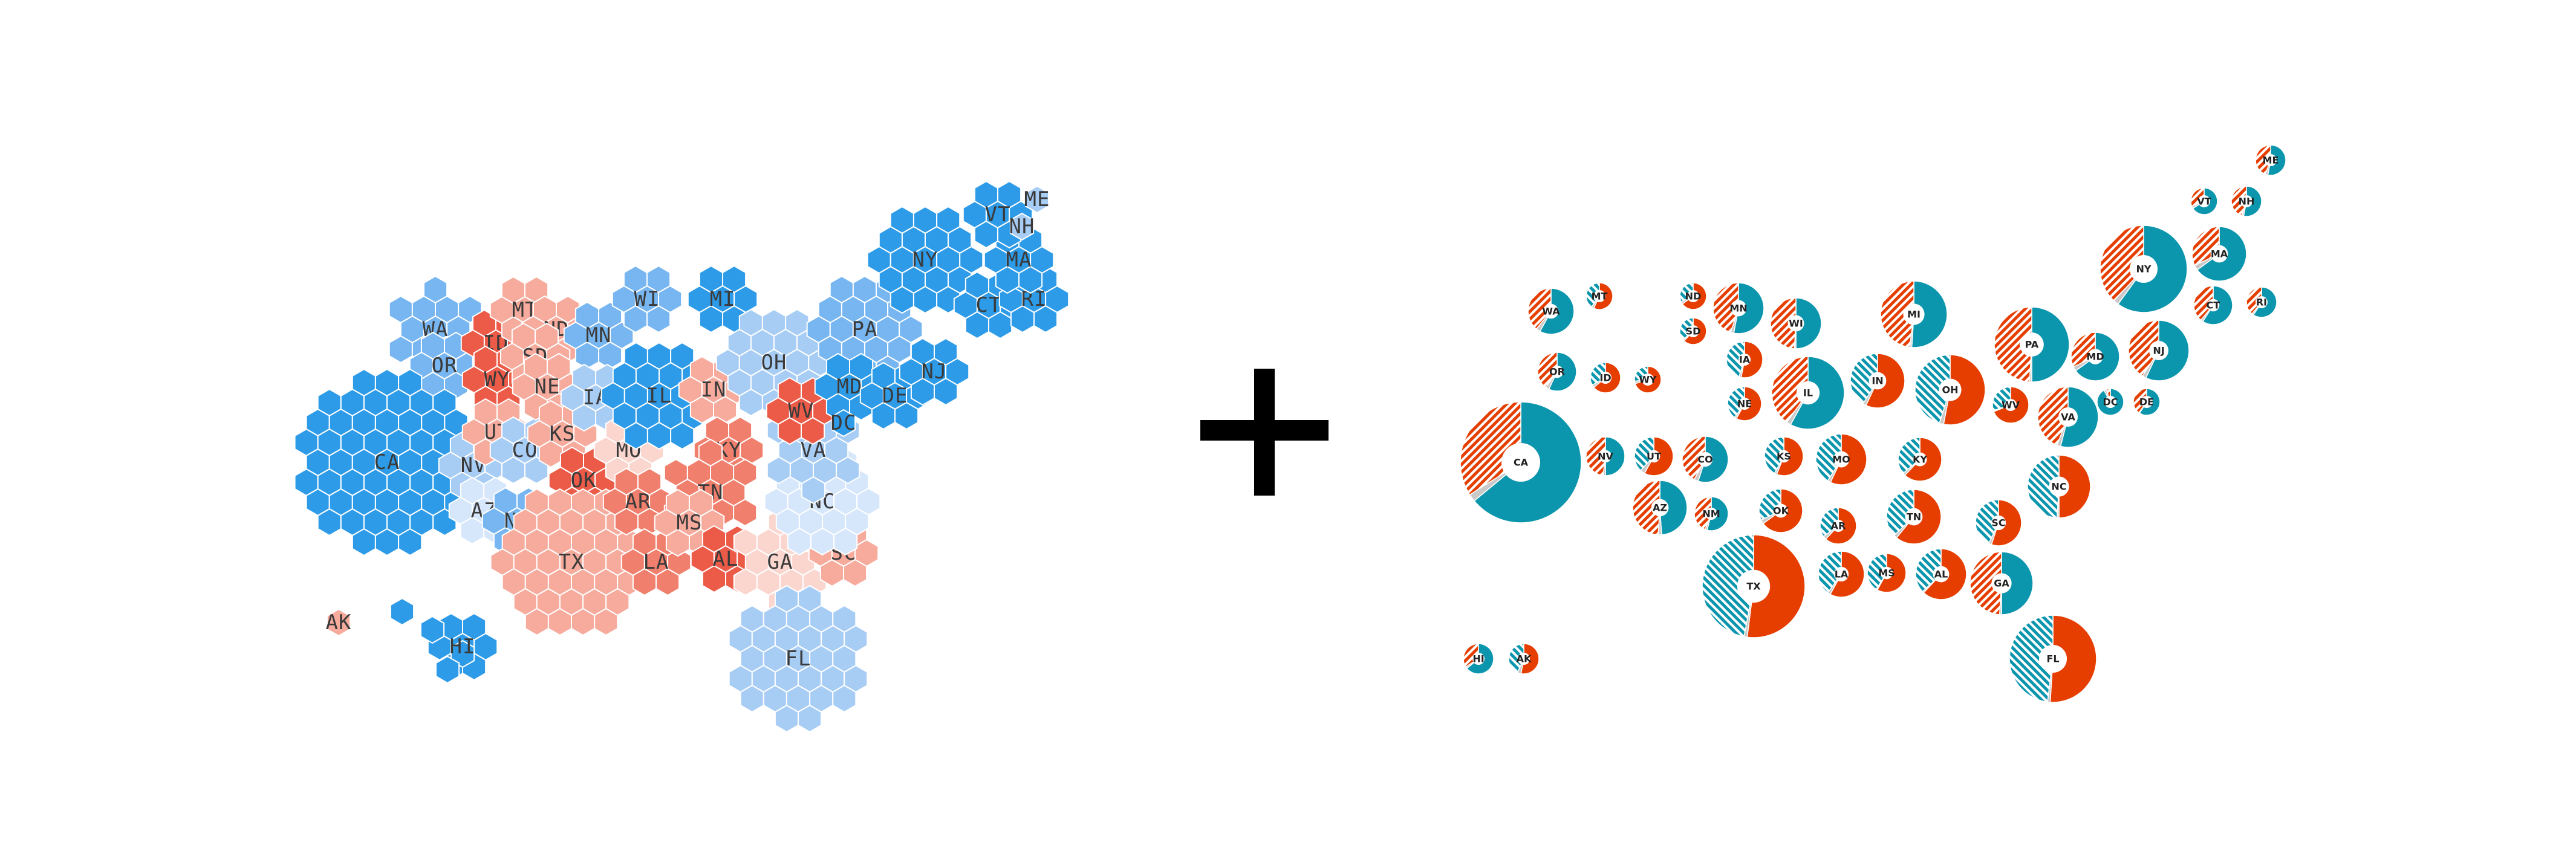  Describe the element at coordinates (1951, 390) in the screenshot. I see `pie-state-label: OH` at that location.